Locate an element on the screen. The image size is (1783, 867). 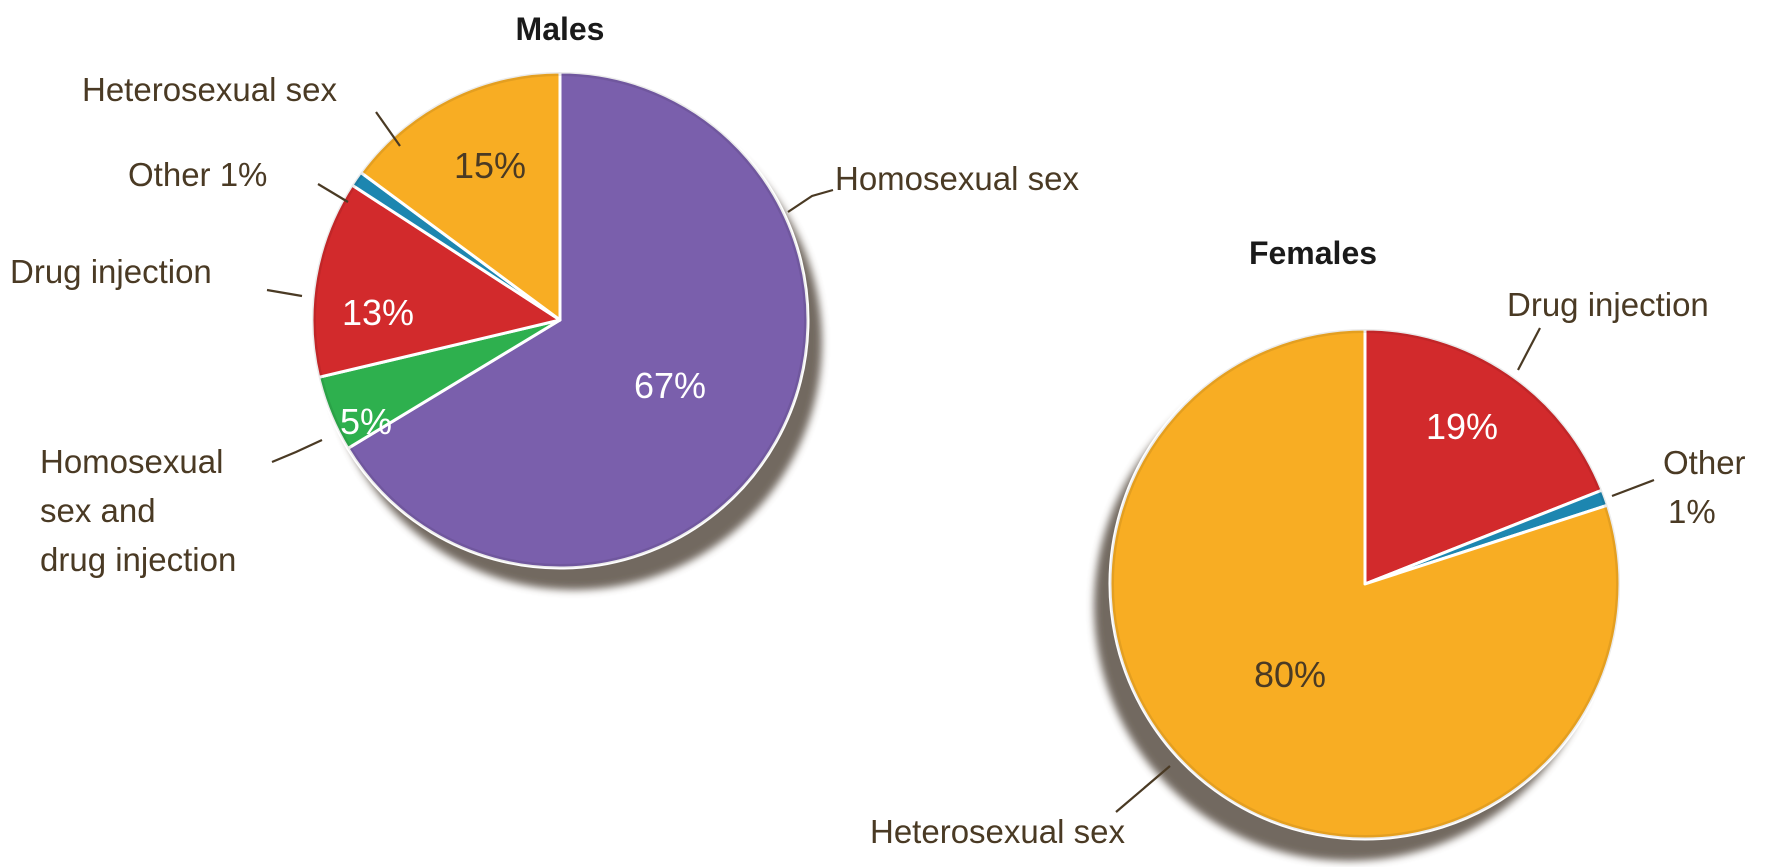
leader-line-homosexual-sex-and-drug-injection is located at coordinates (297, 451).